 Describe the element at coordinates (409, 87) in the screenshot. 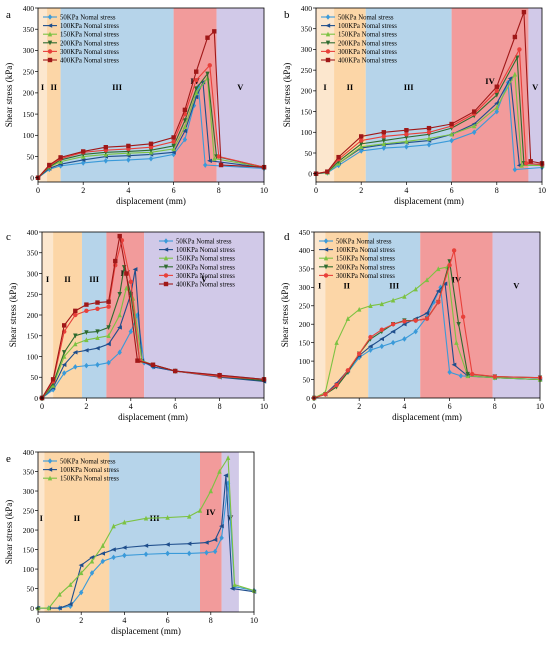

I see `stage-label: III` at that location.